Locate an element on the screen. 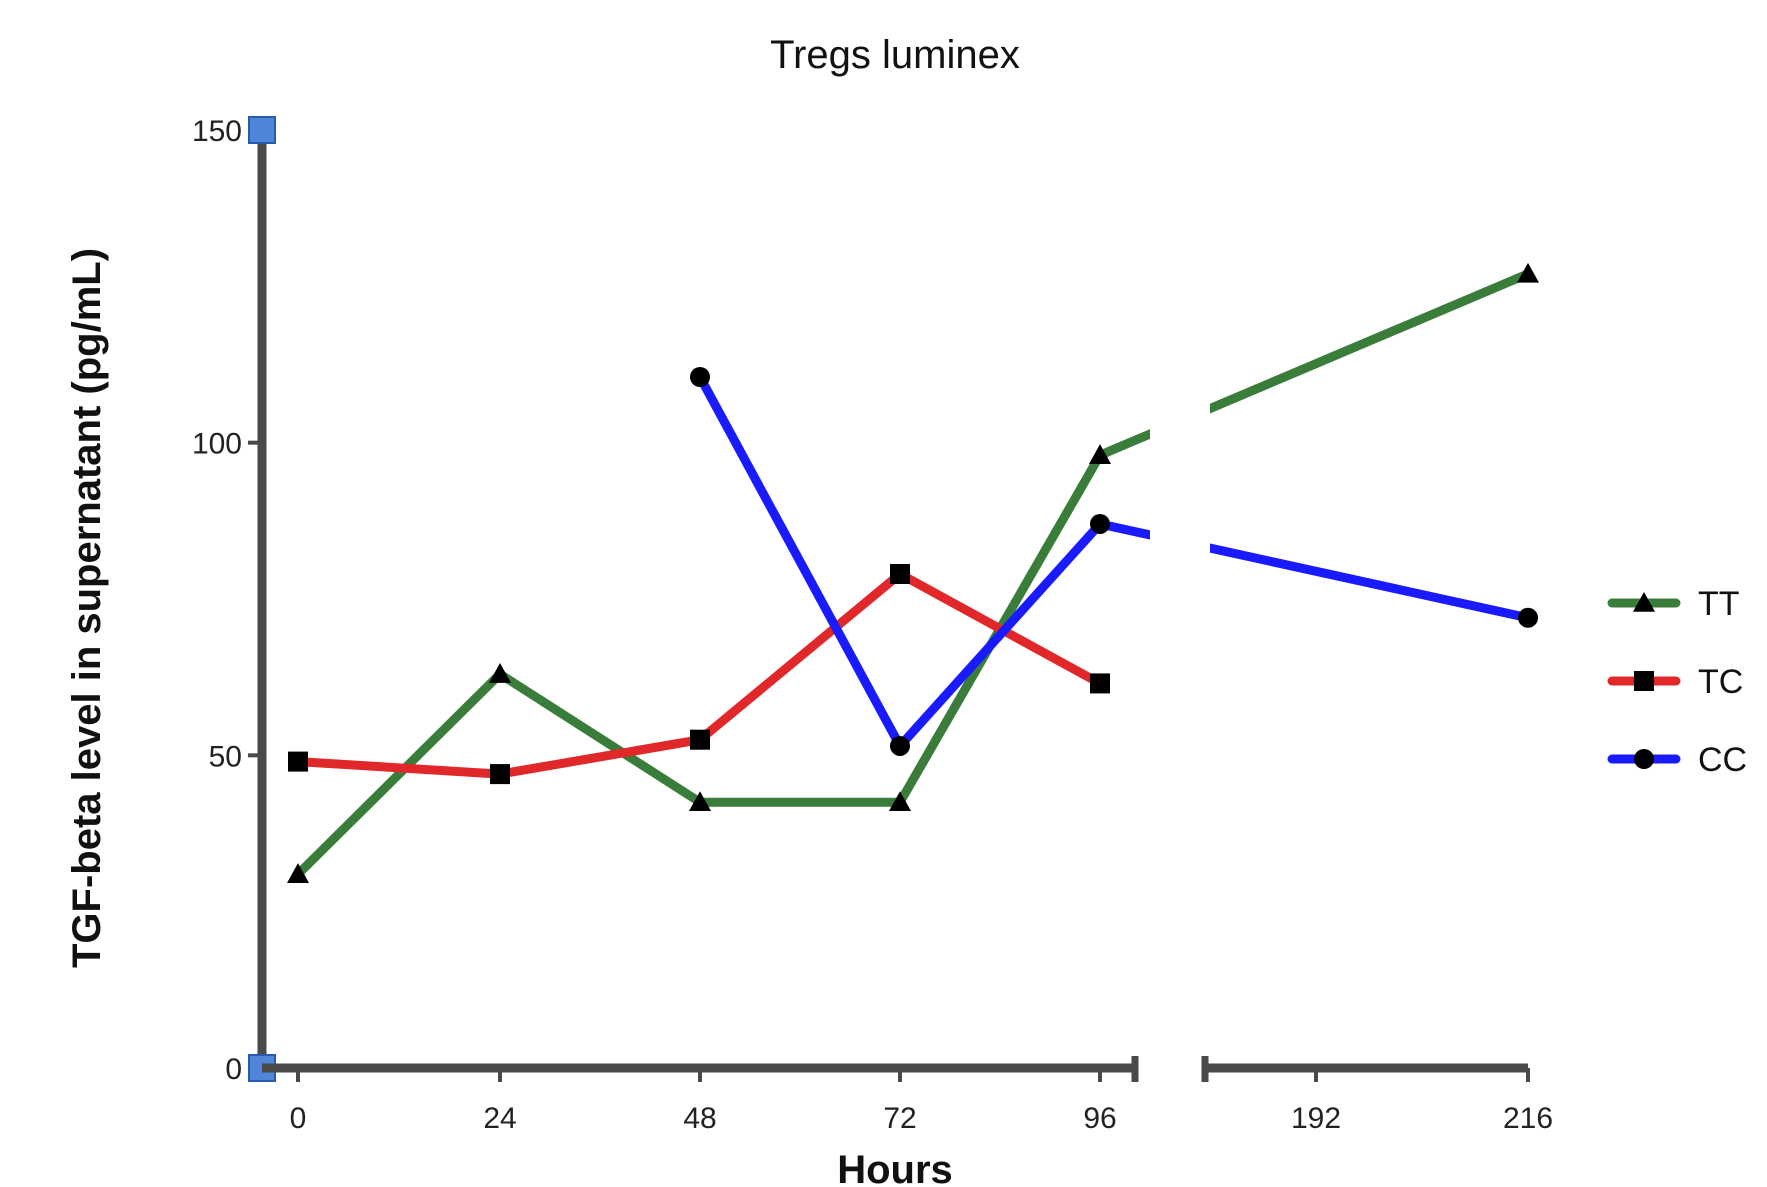  x-tick-label: 96 is located at coordinates (1099, 1118).